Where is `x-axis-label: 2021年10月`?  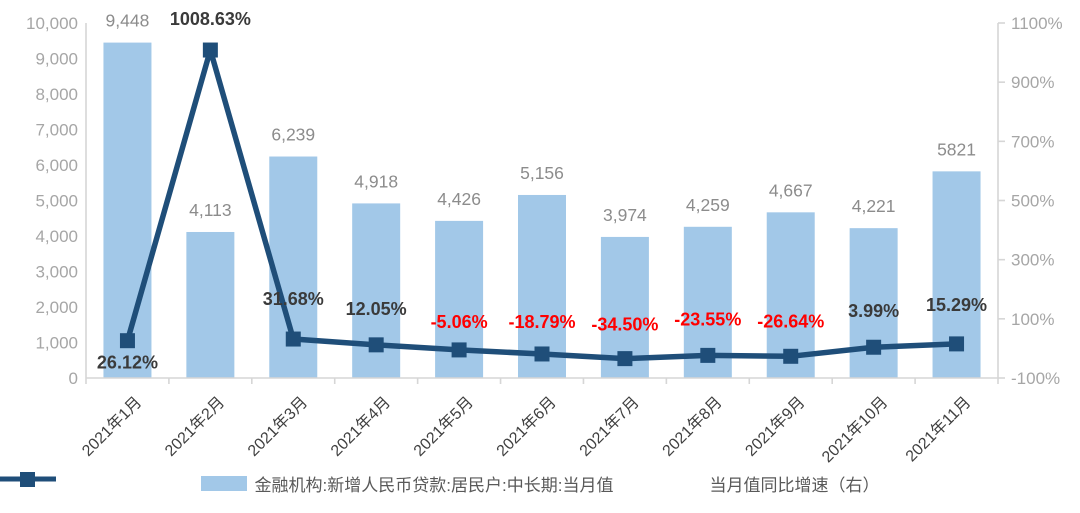 x-axis-label: 2021年10月 is located at coordinates (854, 429).